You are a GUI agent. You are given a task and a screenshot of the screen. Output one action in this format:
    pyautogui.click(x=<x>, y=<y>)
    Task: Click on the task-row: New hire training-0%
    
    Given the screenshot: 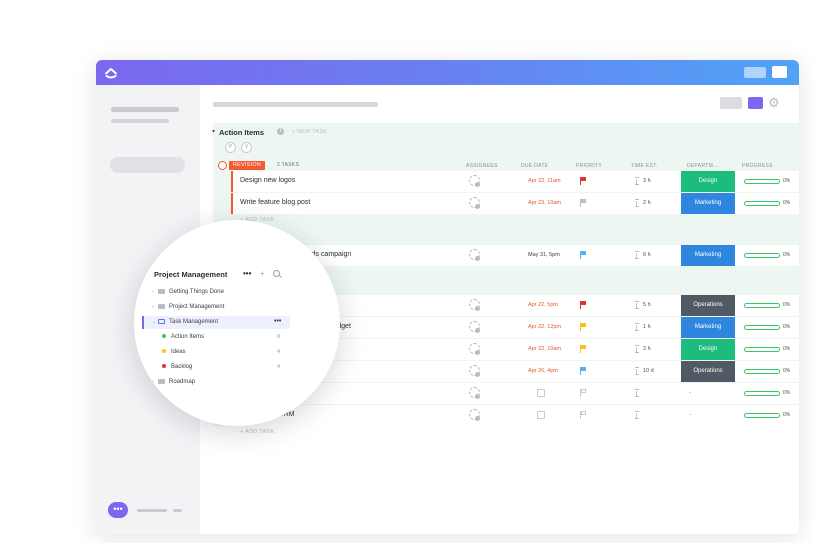 What is the action you would take?
    pyautogui.click(x=515, y=393)
    